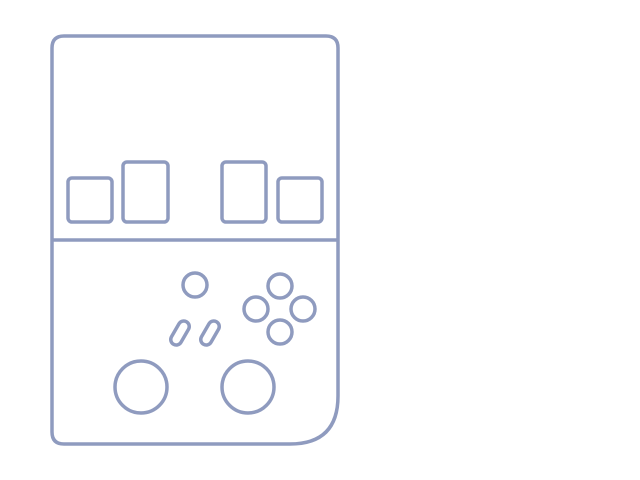 The height and width of the screenshot is (480, 640). I want to click on face-button-right, so click(303, 309).